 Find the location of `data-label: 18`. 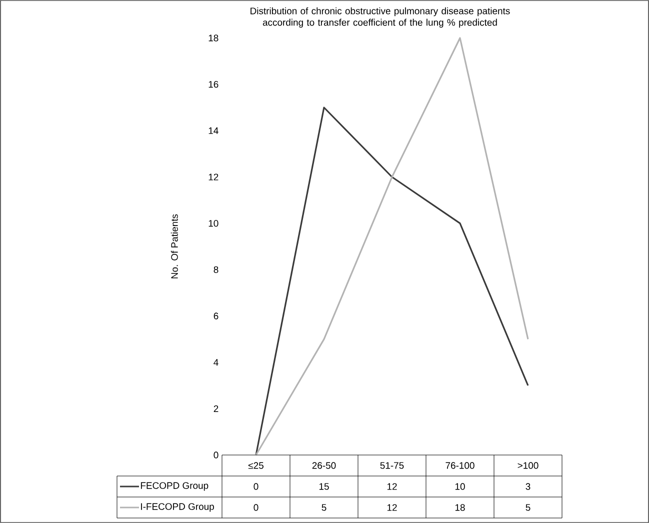

data-label: 18 is located at coordinates (460, 507).